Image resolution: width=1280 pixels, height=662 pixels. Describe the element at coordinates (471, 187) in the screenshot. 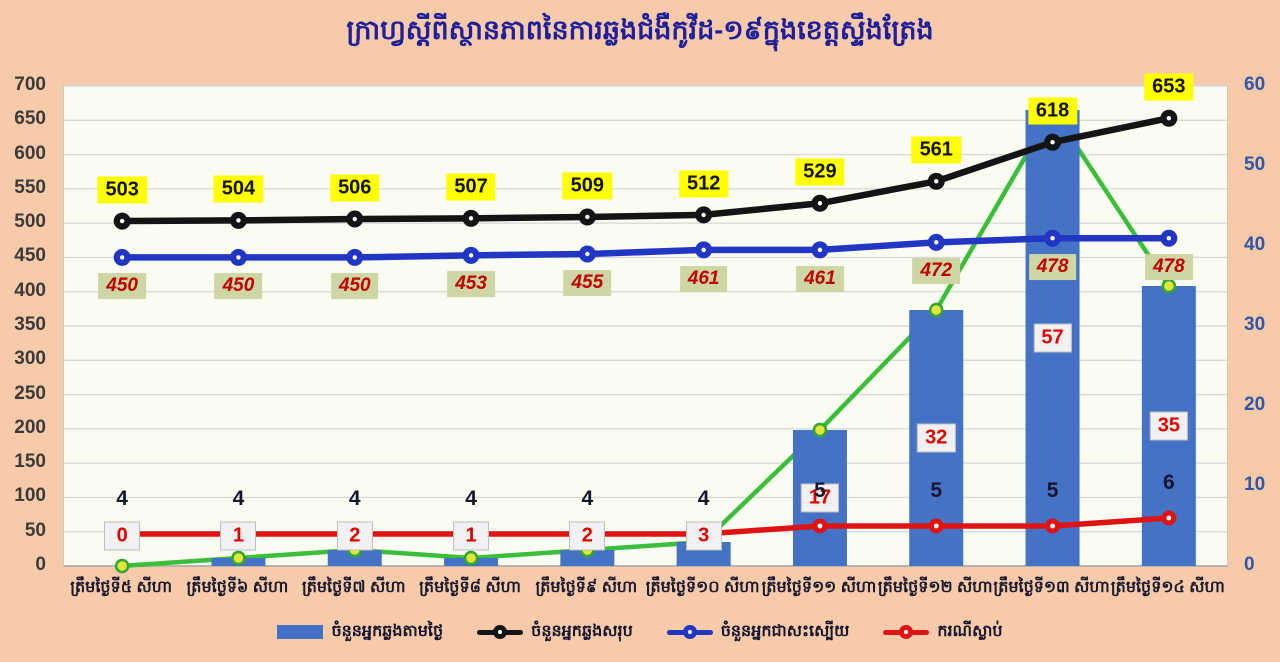

I see `total-value-label: 507` at that location.